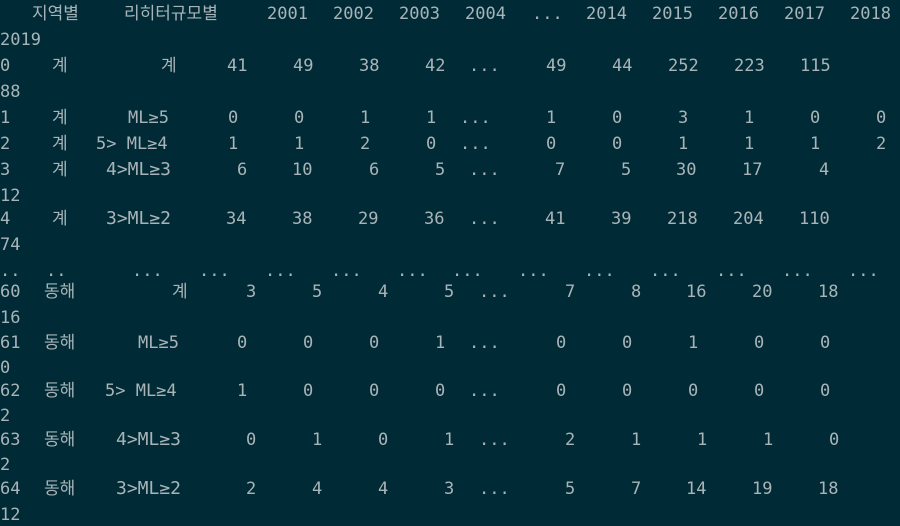  What do you see at coordinates (10, 92) in the screenshot?
I see `row-wrap: 88` at bounding box center [10, 92].